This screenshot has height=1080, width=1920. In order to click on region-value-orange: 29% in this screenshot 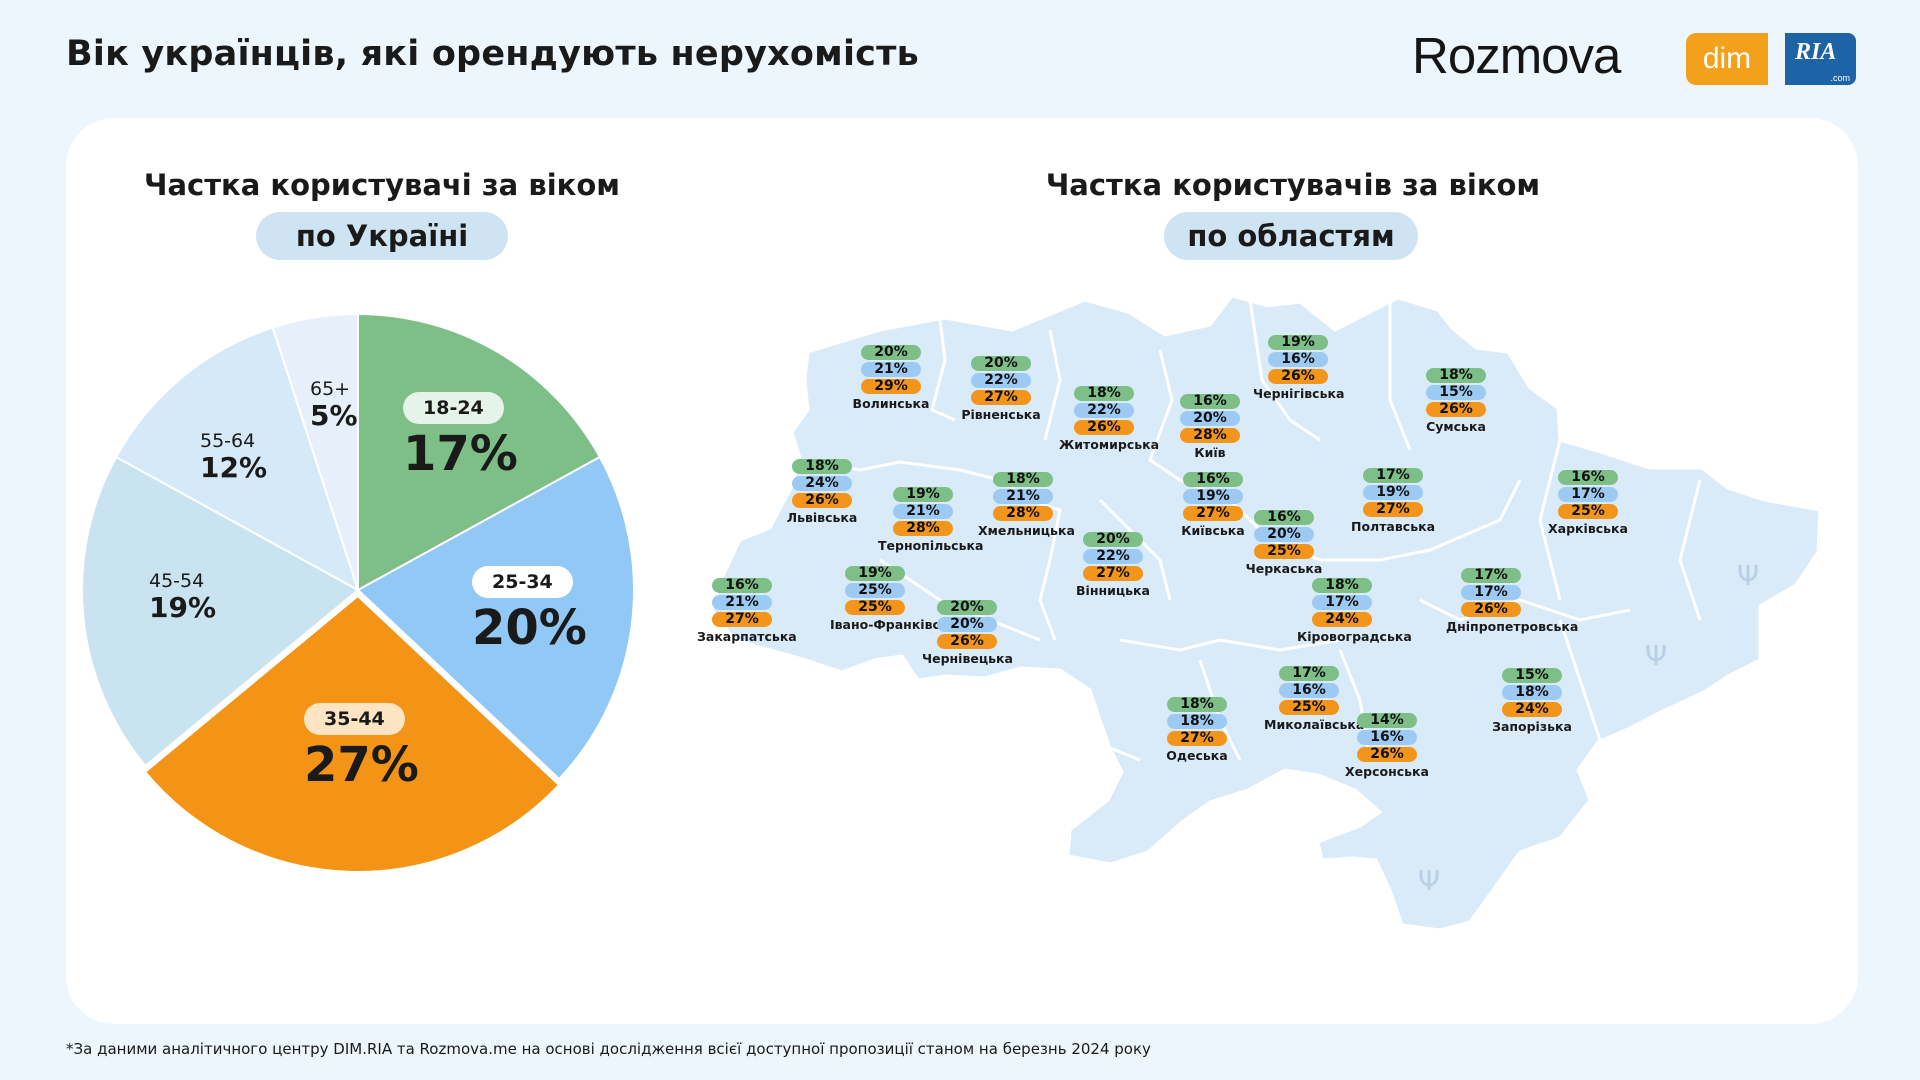, I will do `click(891, 386)`.